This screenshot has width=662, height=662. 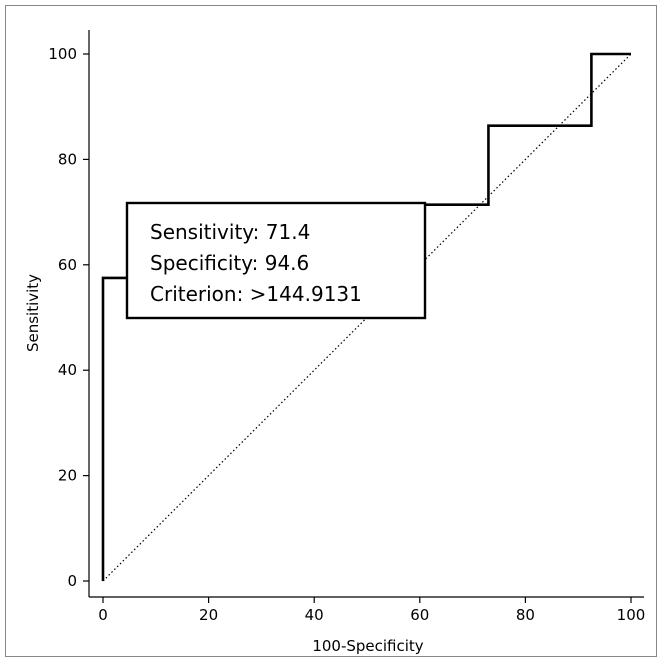 What do you see at coordinates (72, 581) in the screenshot?
I see `y-tick-label: 0` at bounding box center [72, 581].